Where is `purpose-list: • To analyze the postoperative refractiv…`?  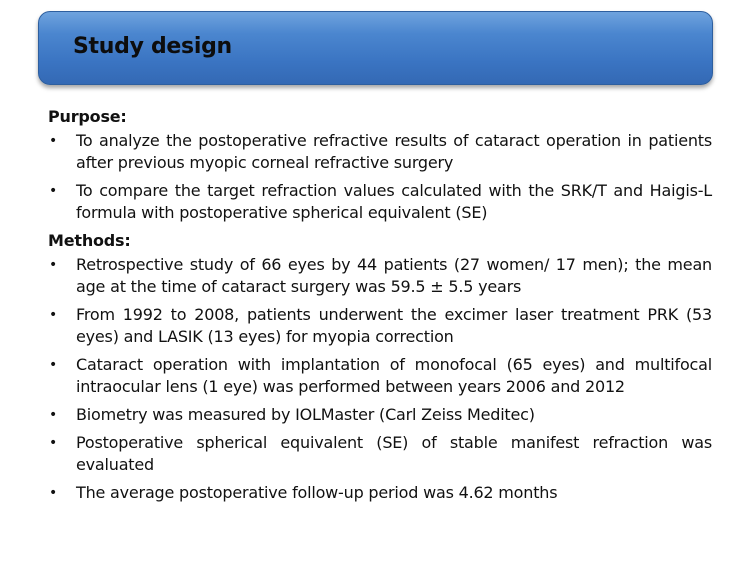
purpose-list: • To analyze the postoperative refractiv… is located at coordinates (380, 177).